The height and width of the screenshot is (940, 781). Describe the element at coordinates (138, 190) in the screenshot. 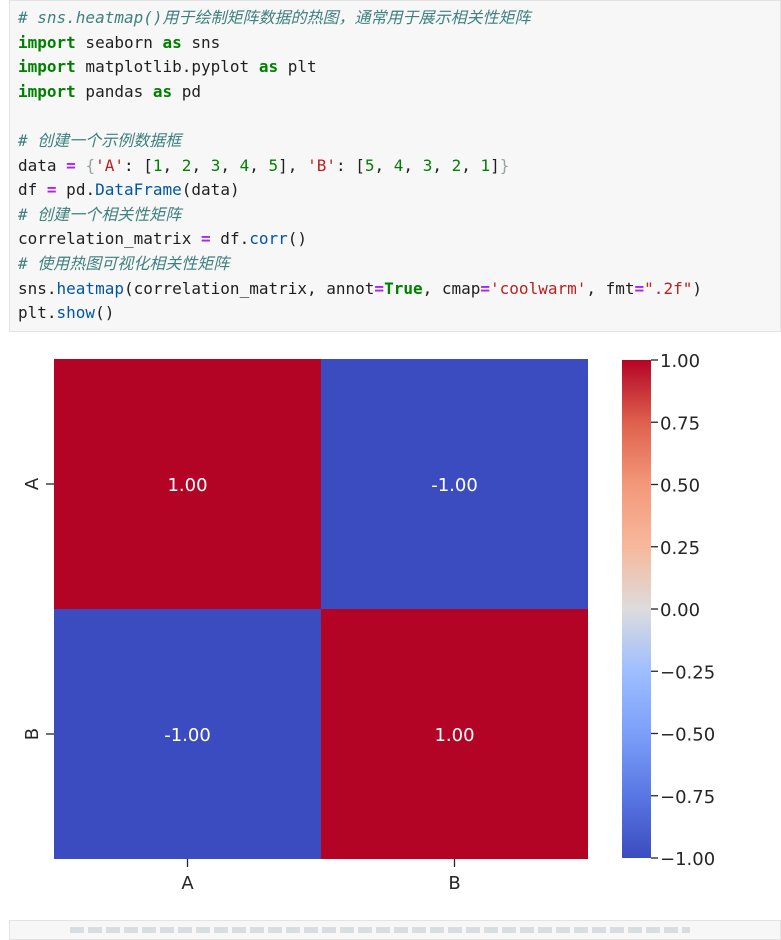

I see `code-token: DataFrame` at that location.